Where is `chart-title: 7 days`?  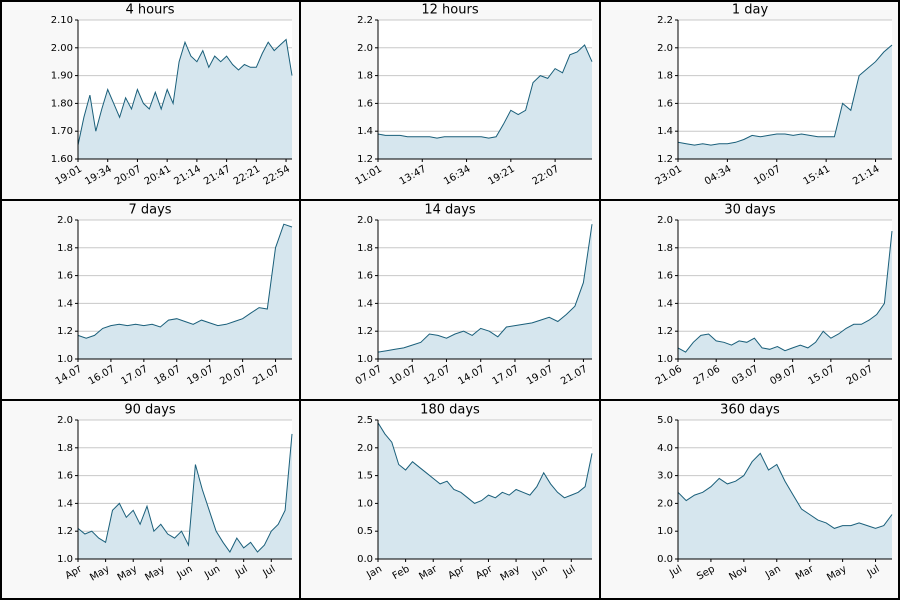 chart-title: 7 days is located at coordinates (149, 210).